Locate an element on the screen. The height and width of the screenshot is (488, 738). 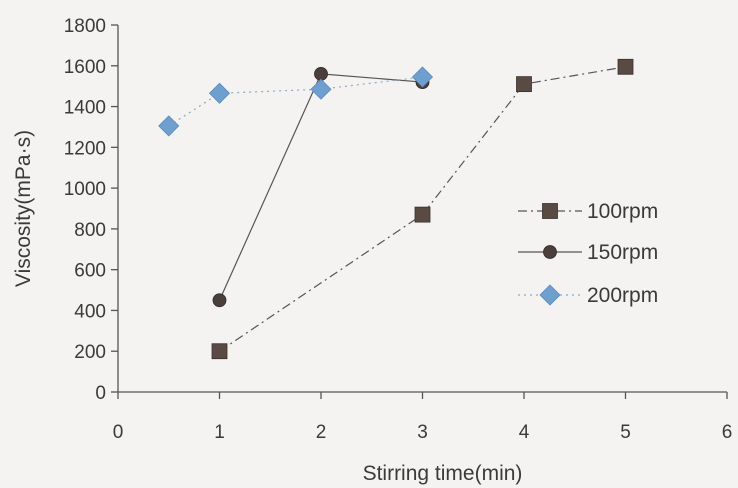
x-tick-label: 4 is located at coordinates (524, 432).